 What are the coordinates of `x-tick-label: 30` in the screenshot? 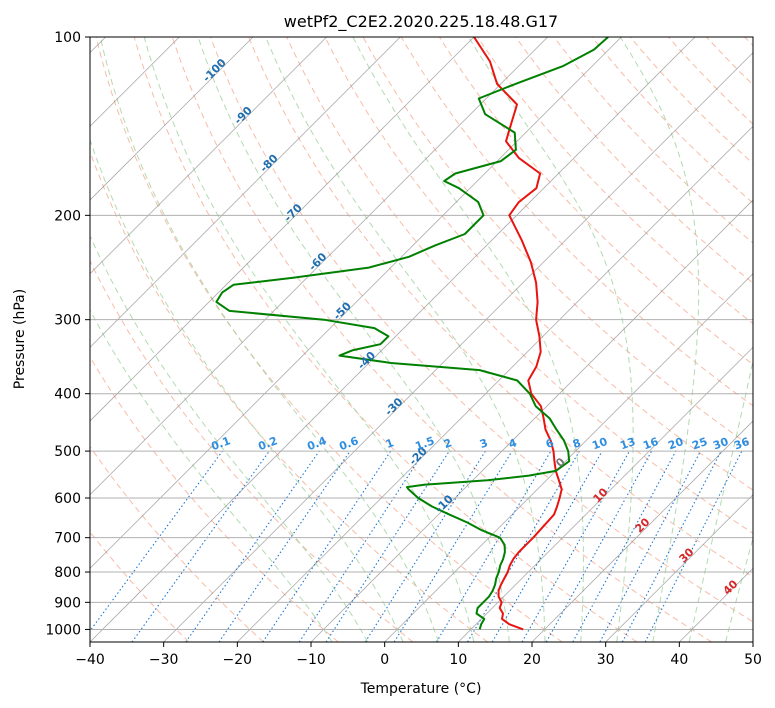 It's located at (606, 660).